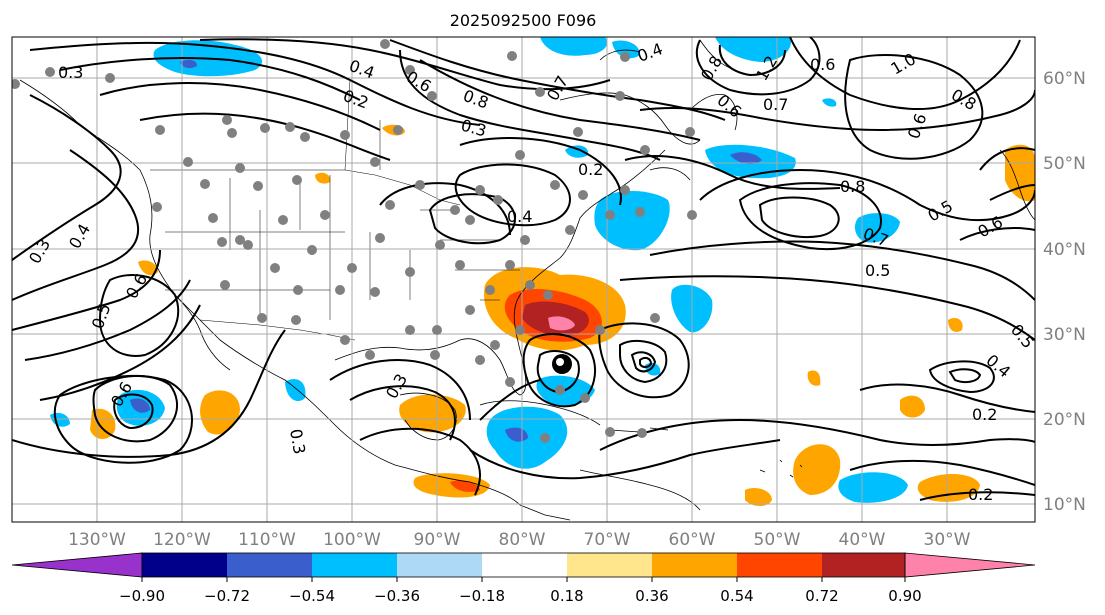  I want to click on negative-anomaly-greenland, so click(753, 49).